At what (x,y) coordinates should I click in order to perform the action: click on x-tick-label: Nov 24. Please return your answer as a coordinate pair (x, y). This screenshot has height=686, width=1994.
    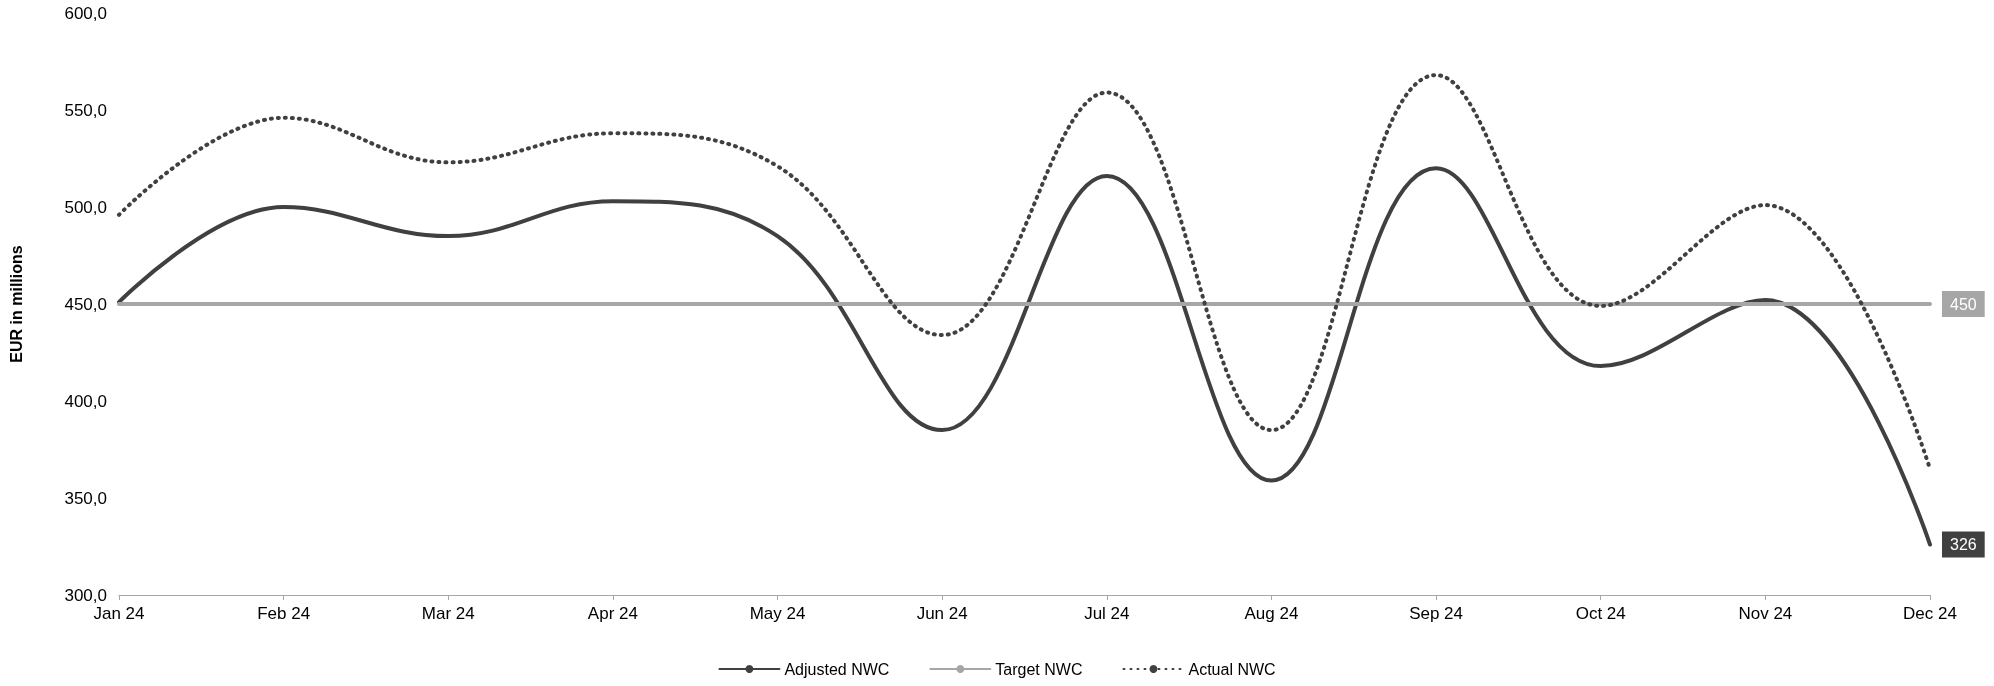
    Looking at the image, I should click on (1765, 613).